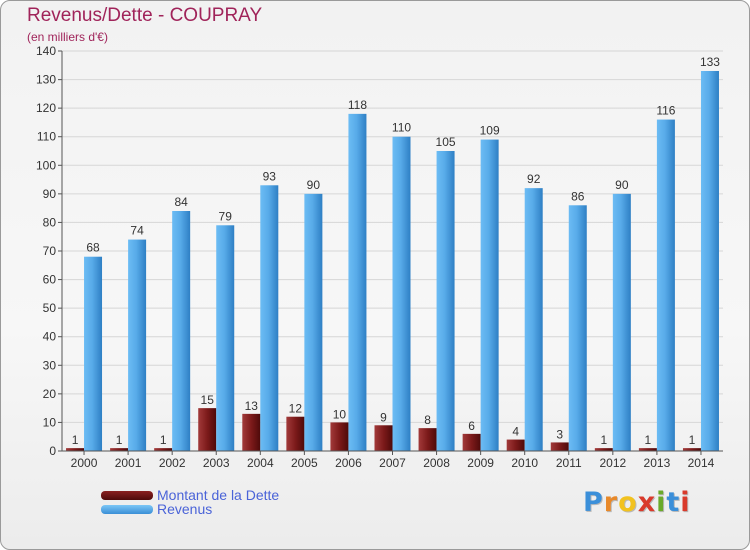  Describe the element at coordinates (357, 105) in the screenshot. I see `data-label-revenue: 118` at that location.